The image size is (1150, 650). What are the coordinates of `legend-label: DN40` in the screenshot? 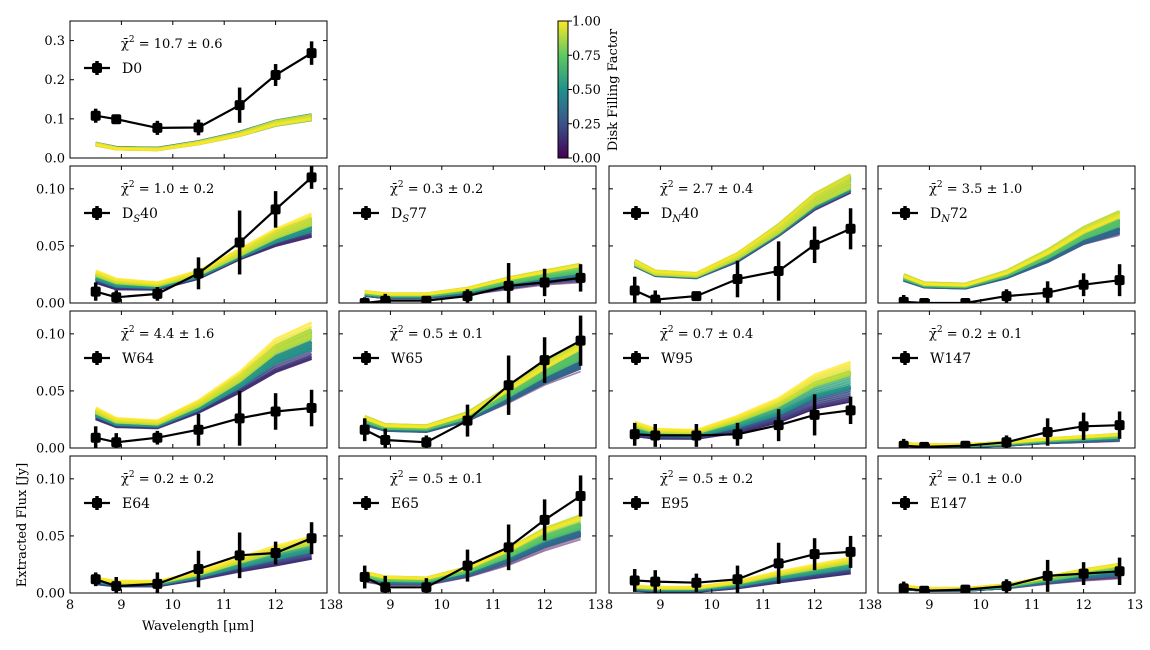 It's located at (680, 215).